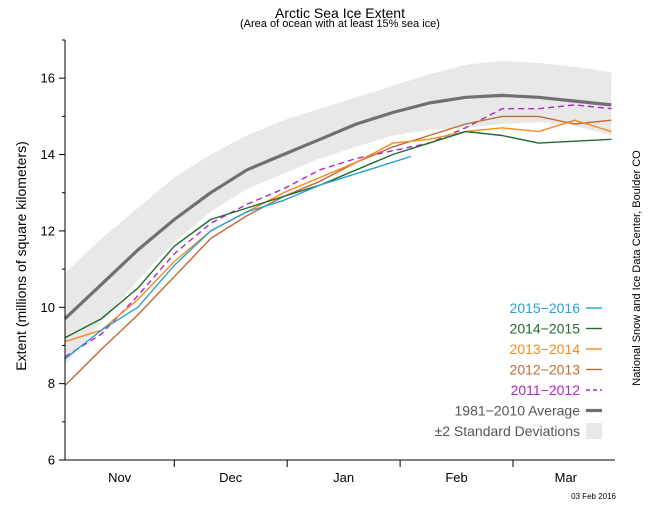 Image resolution: width=650 pixels, height=506 pixels. Describe the element at coordinates (593, 496) in the screenshot. I see `date-stamp: 03 Feb 2016` at that location.